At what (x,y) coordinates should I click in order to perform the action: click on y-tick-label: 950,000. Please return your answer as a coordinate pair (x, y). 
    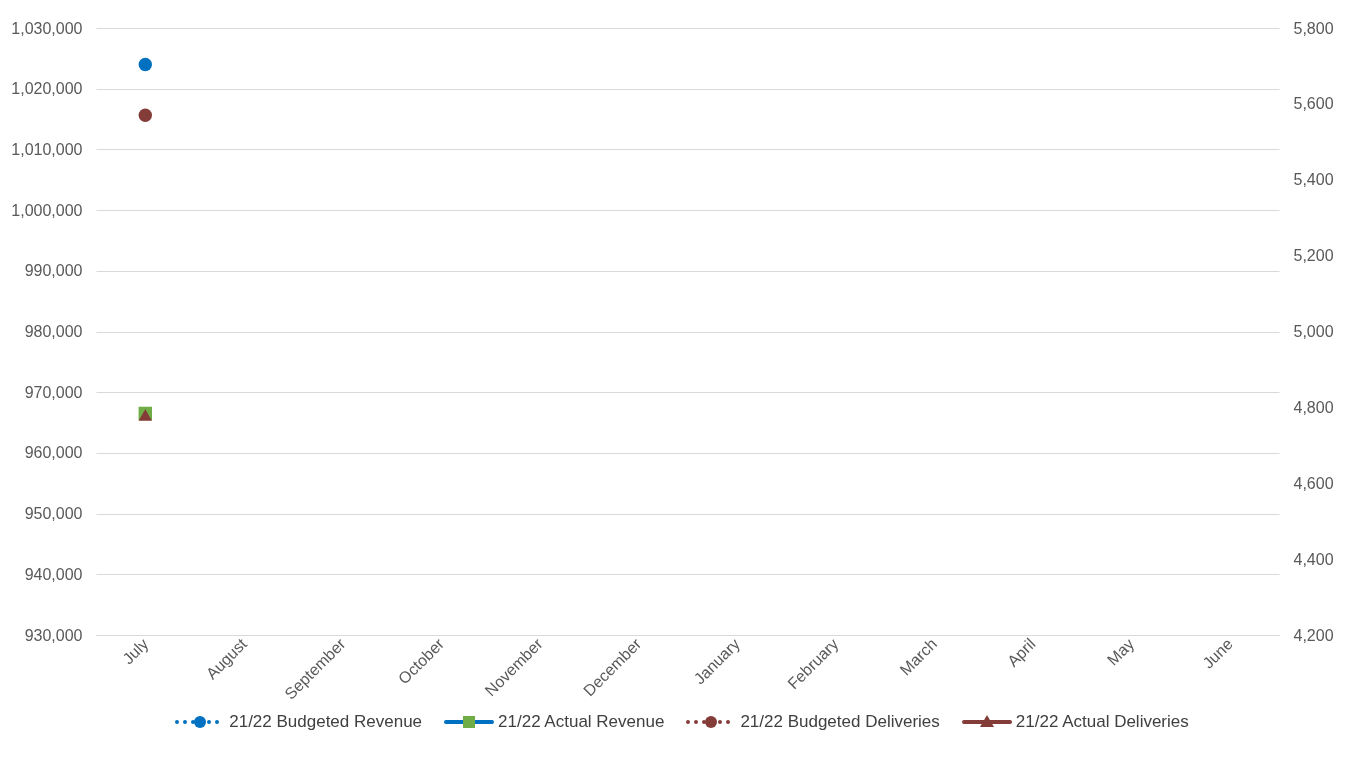
    Looking at the image, I should click on (53, 514).